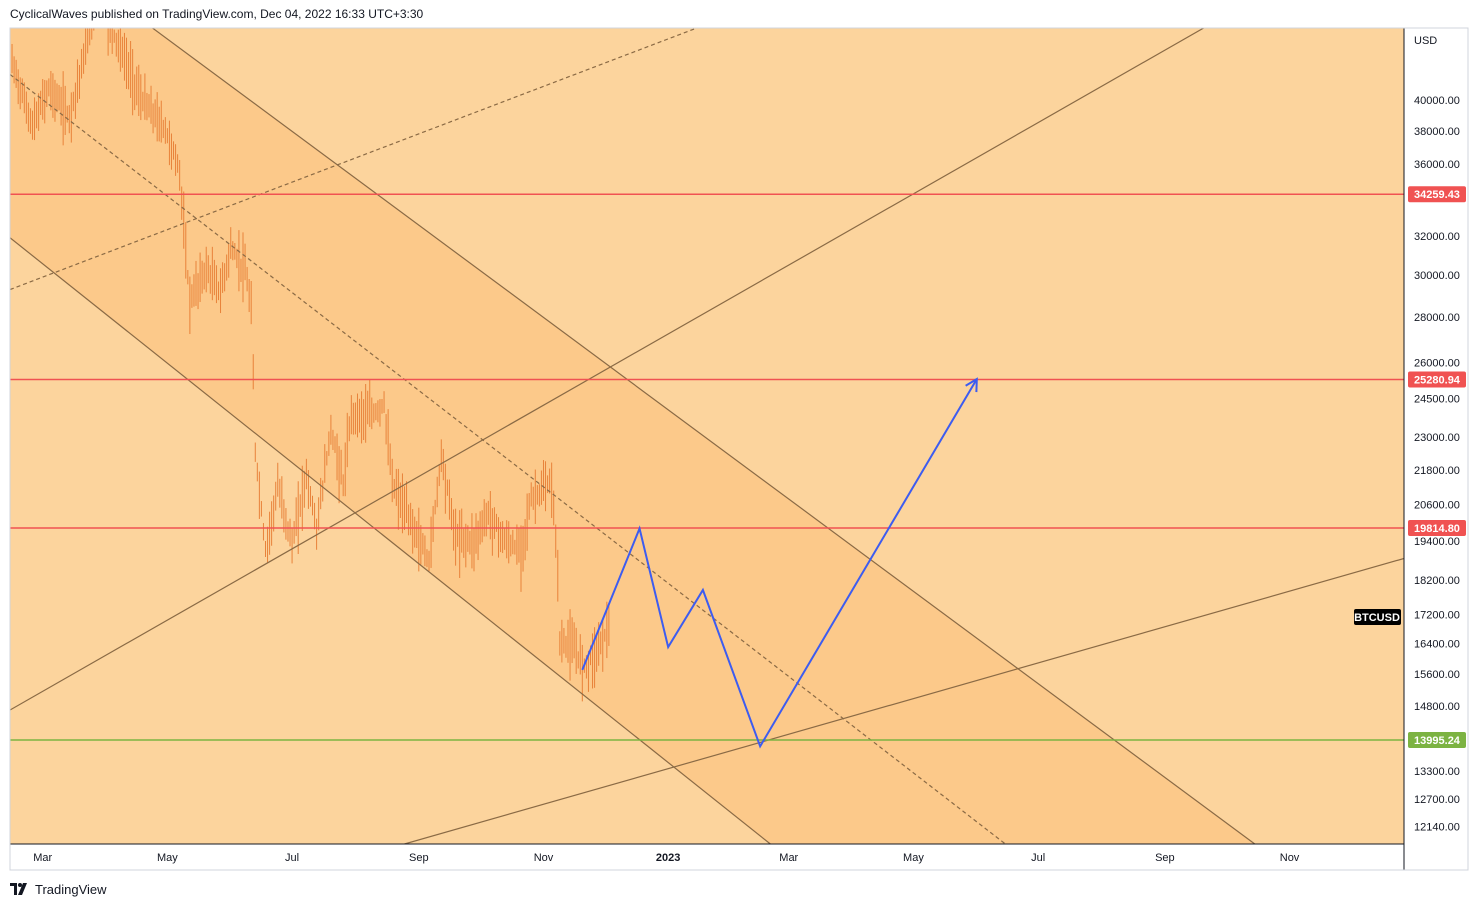 This screenshot has height=907, width=1478. I want to click on y-tick-label: 23000.00, so click(1437, 438).